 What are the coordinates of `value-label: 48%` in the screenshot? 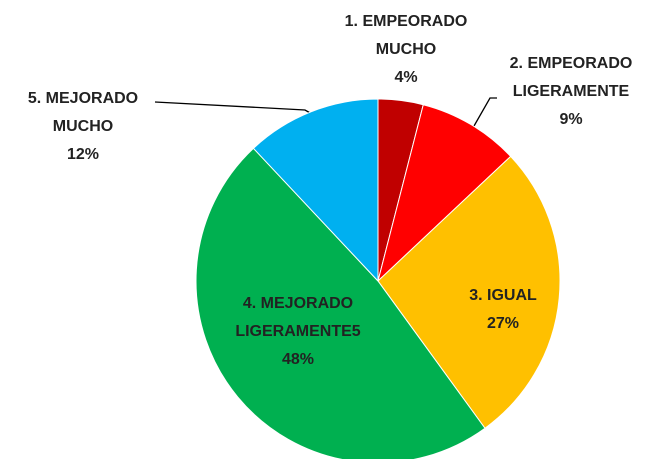 It's located at (298, 359).